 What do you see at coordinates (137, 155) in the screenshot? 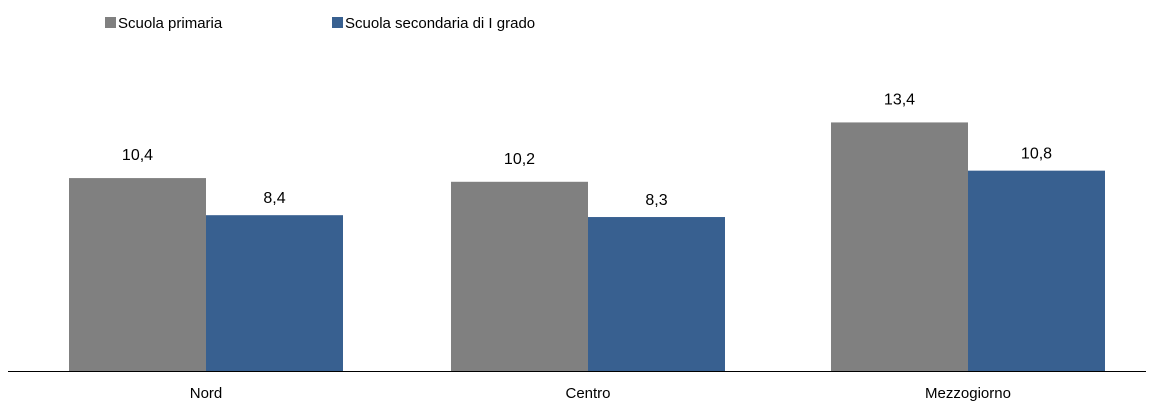
I see `value-label-nord-series-0: 10,4` at bounding box center [137, 155].